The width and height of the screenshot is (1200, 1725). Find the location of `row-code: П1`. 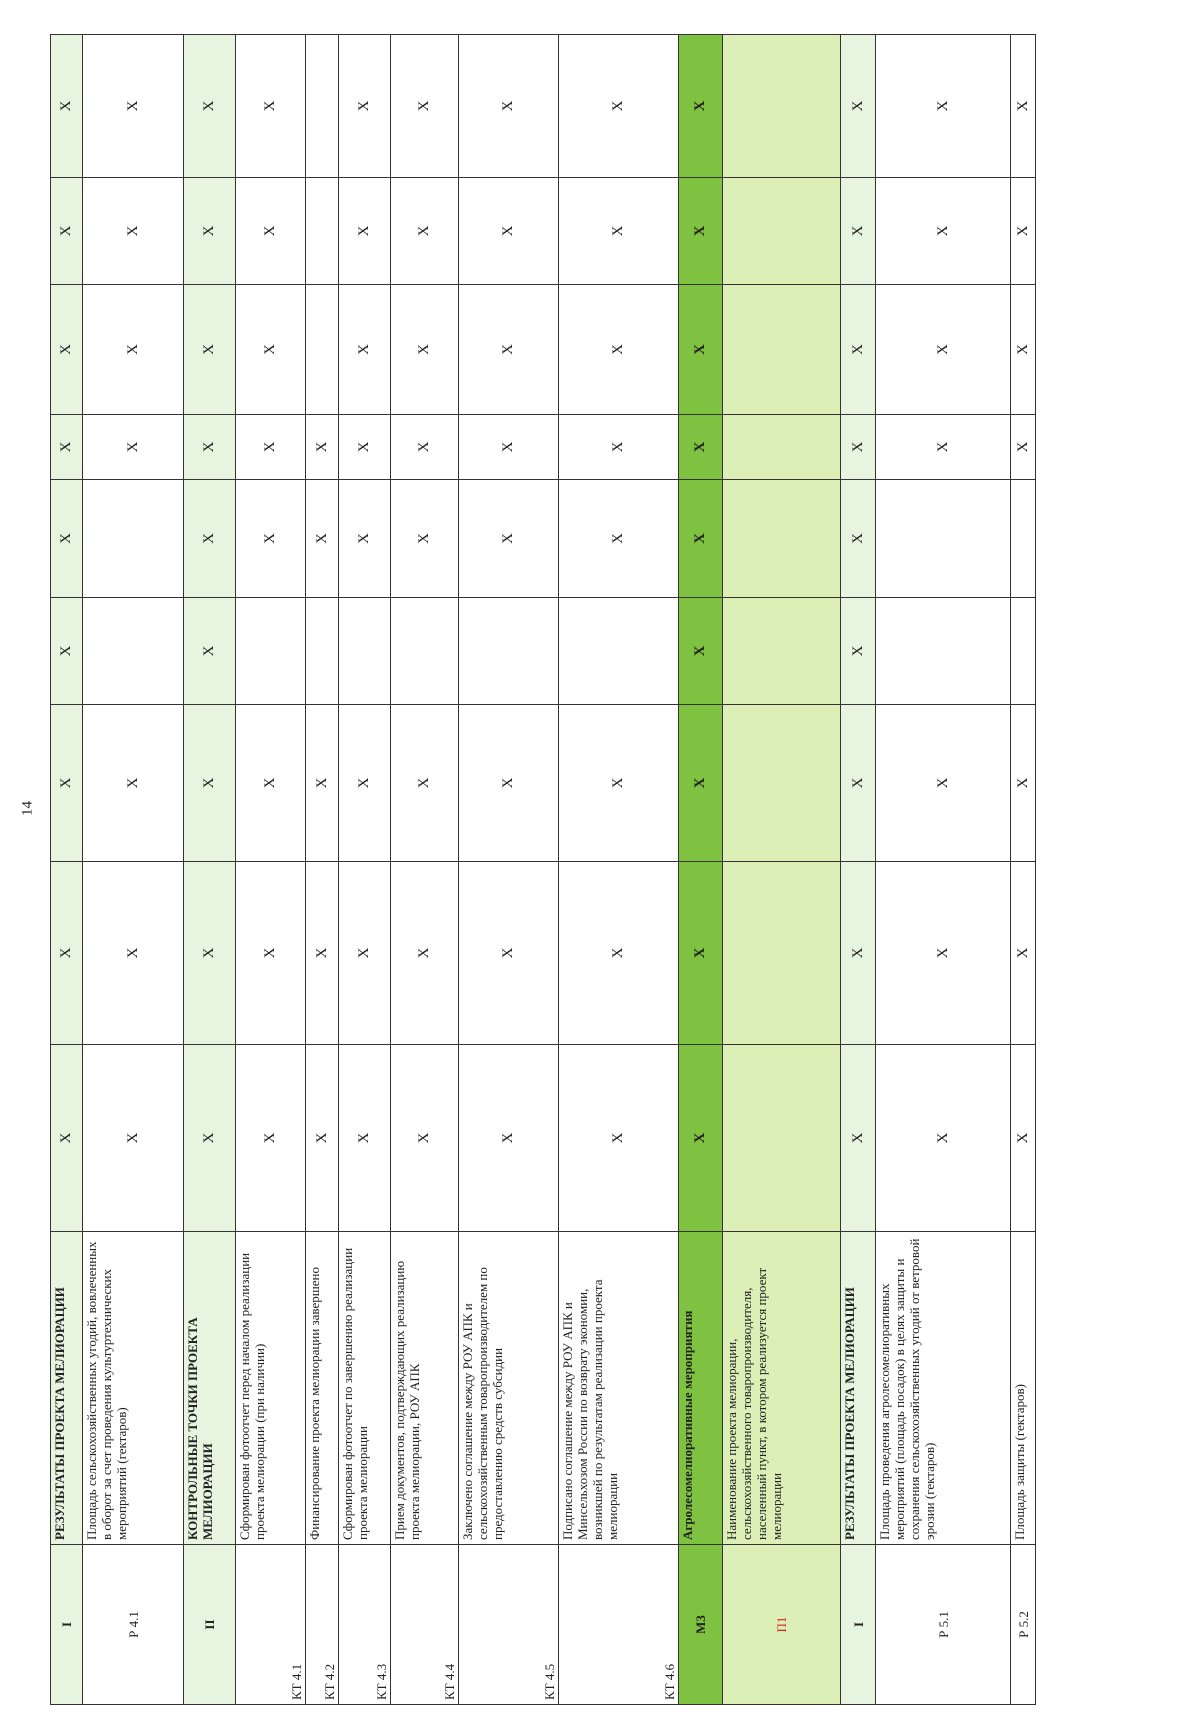

row-code: П1 is located at coordinates (781, 1624).